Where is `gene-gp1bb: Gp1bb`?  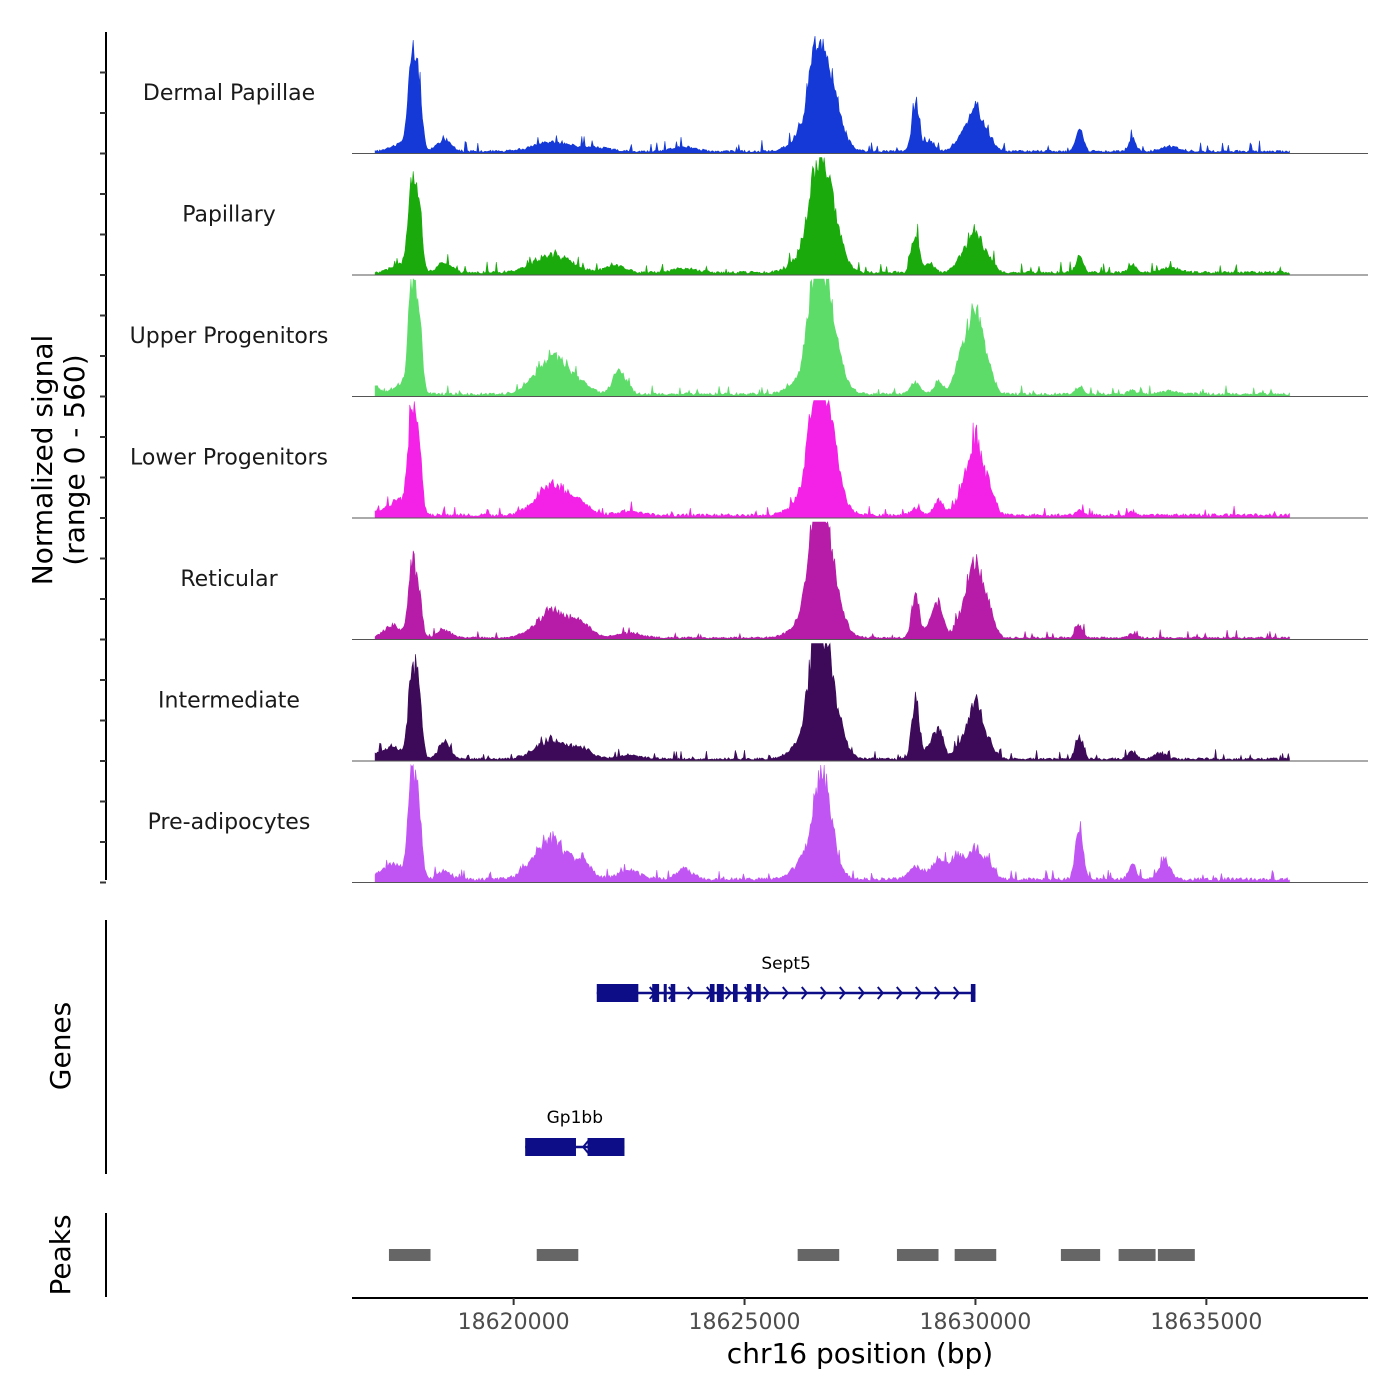 gene-gp1bb: Gp1bb is located at coordinates (575, 1132).